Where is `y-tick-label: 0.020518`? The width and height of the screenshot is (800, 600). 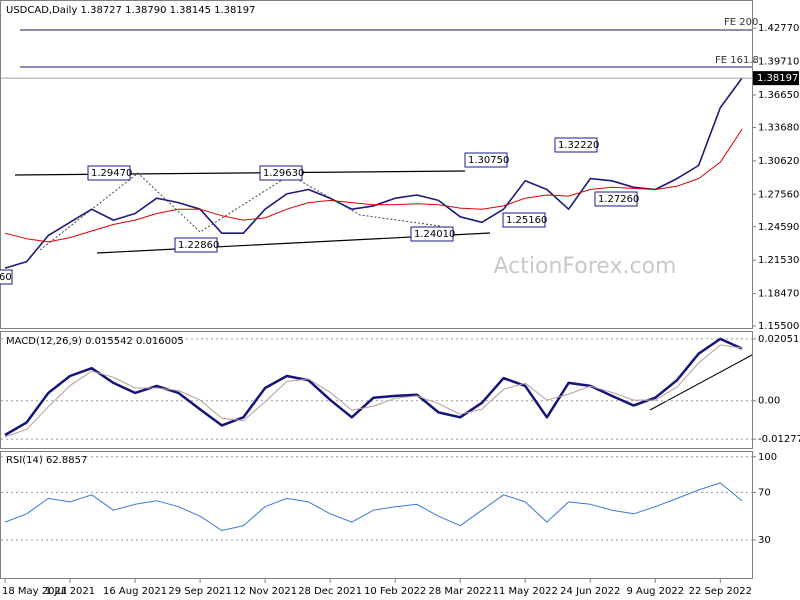
y-tick-label: 0.020518 is located at coordinates (779, 339).